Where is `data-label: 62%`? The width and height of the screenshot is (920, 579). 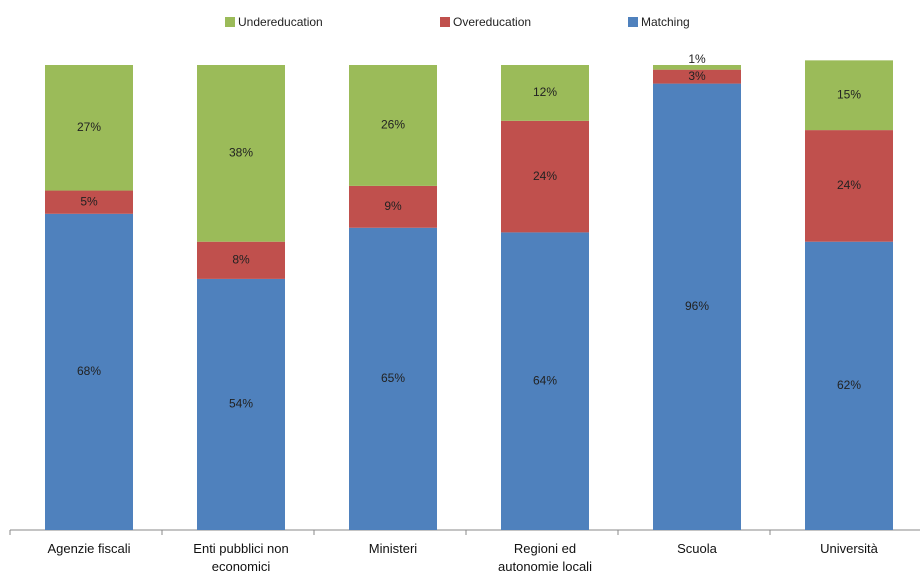
data-label: 62% is located at coordinates (849, 385).